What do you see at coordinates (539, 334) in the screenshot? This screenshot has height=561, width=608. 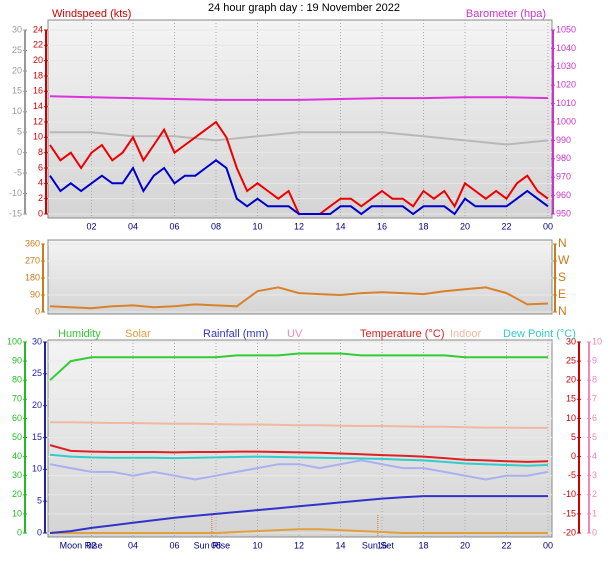 I see `legend-entry: Dew Point (°C)` at bounding box center [539, 334].